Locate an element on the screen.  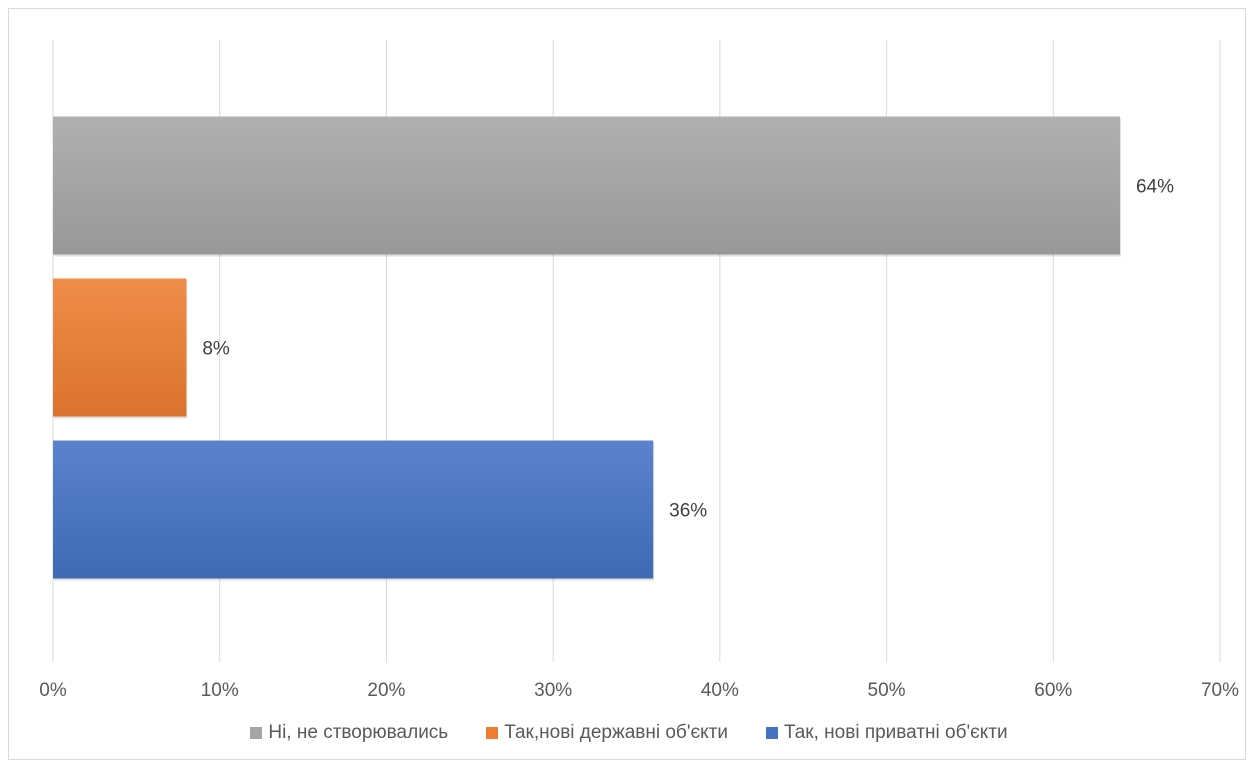
x-tick-label: 30% is located at coordinates (553, 690).